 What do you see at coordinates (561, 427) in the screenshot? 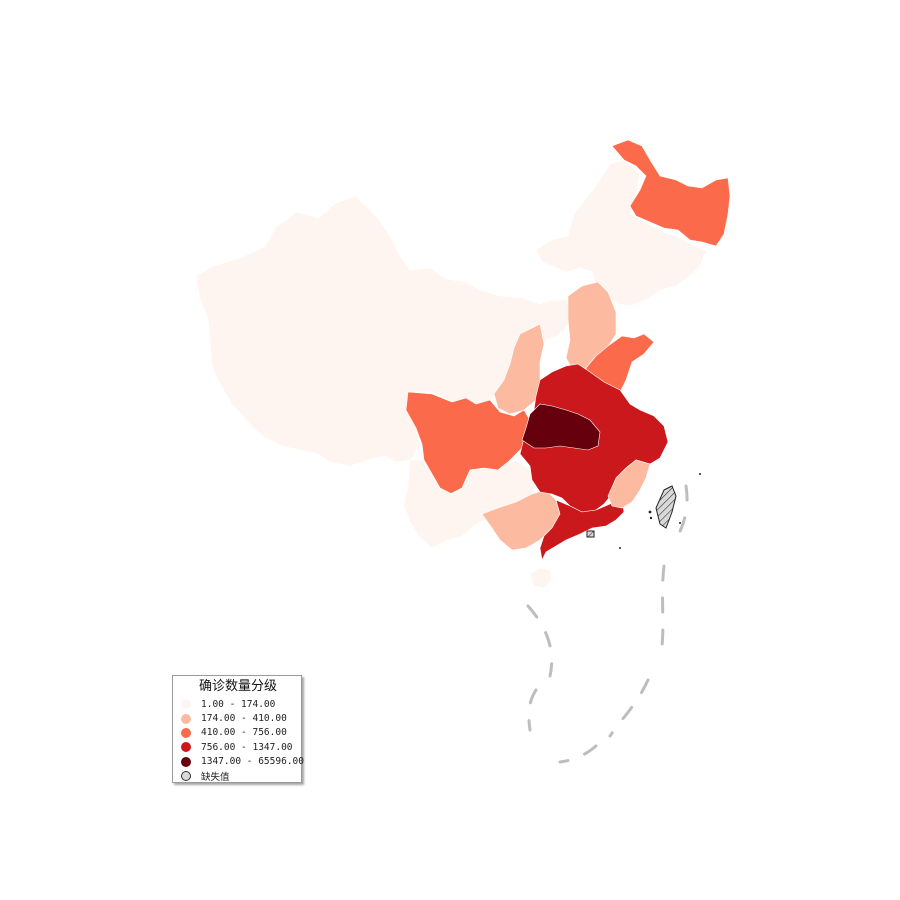
I see `region-hubei` at bounding box center [561, 427].